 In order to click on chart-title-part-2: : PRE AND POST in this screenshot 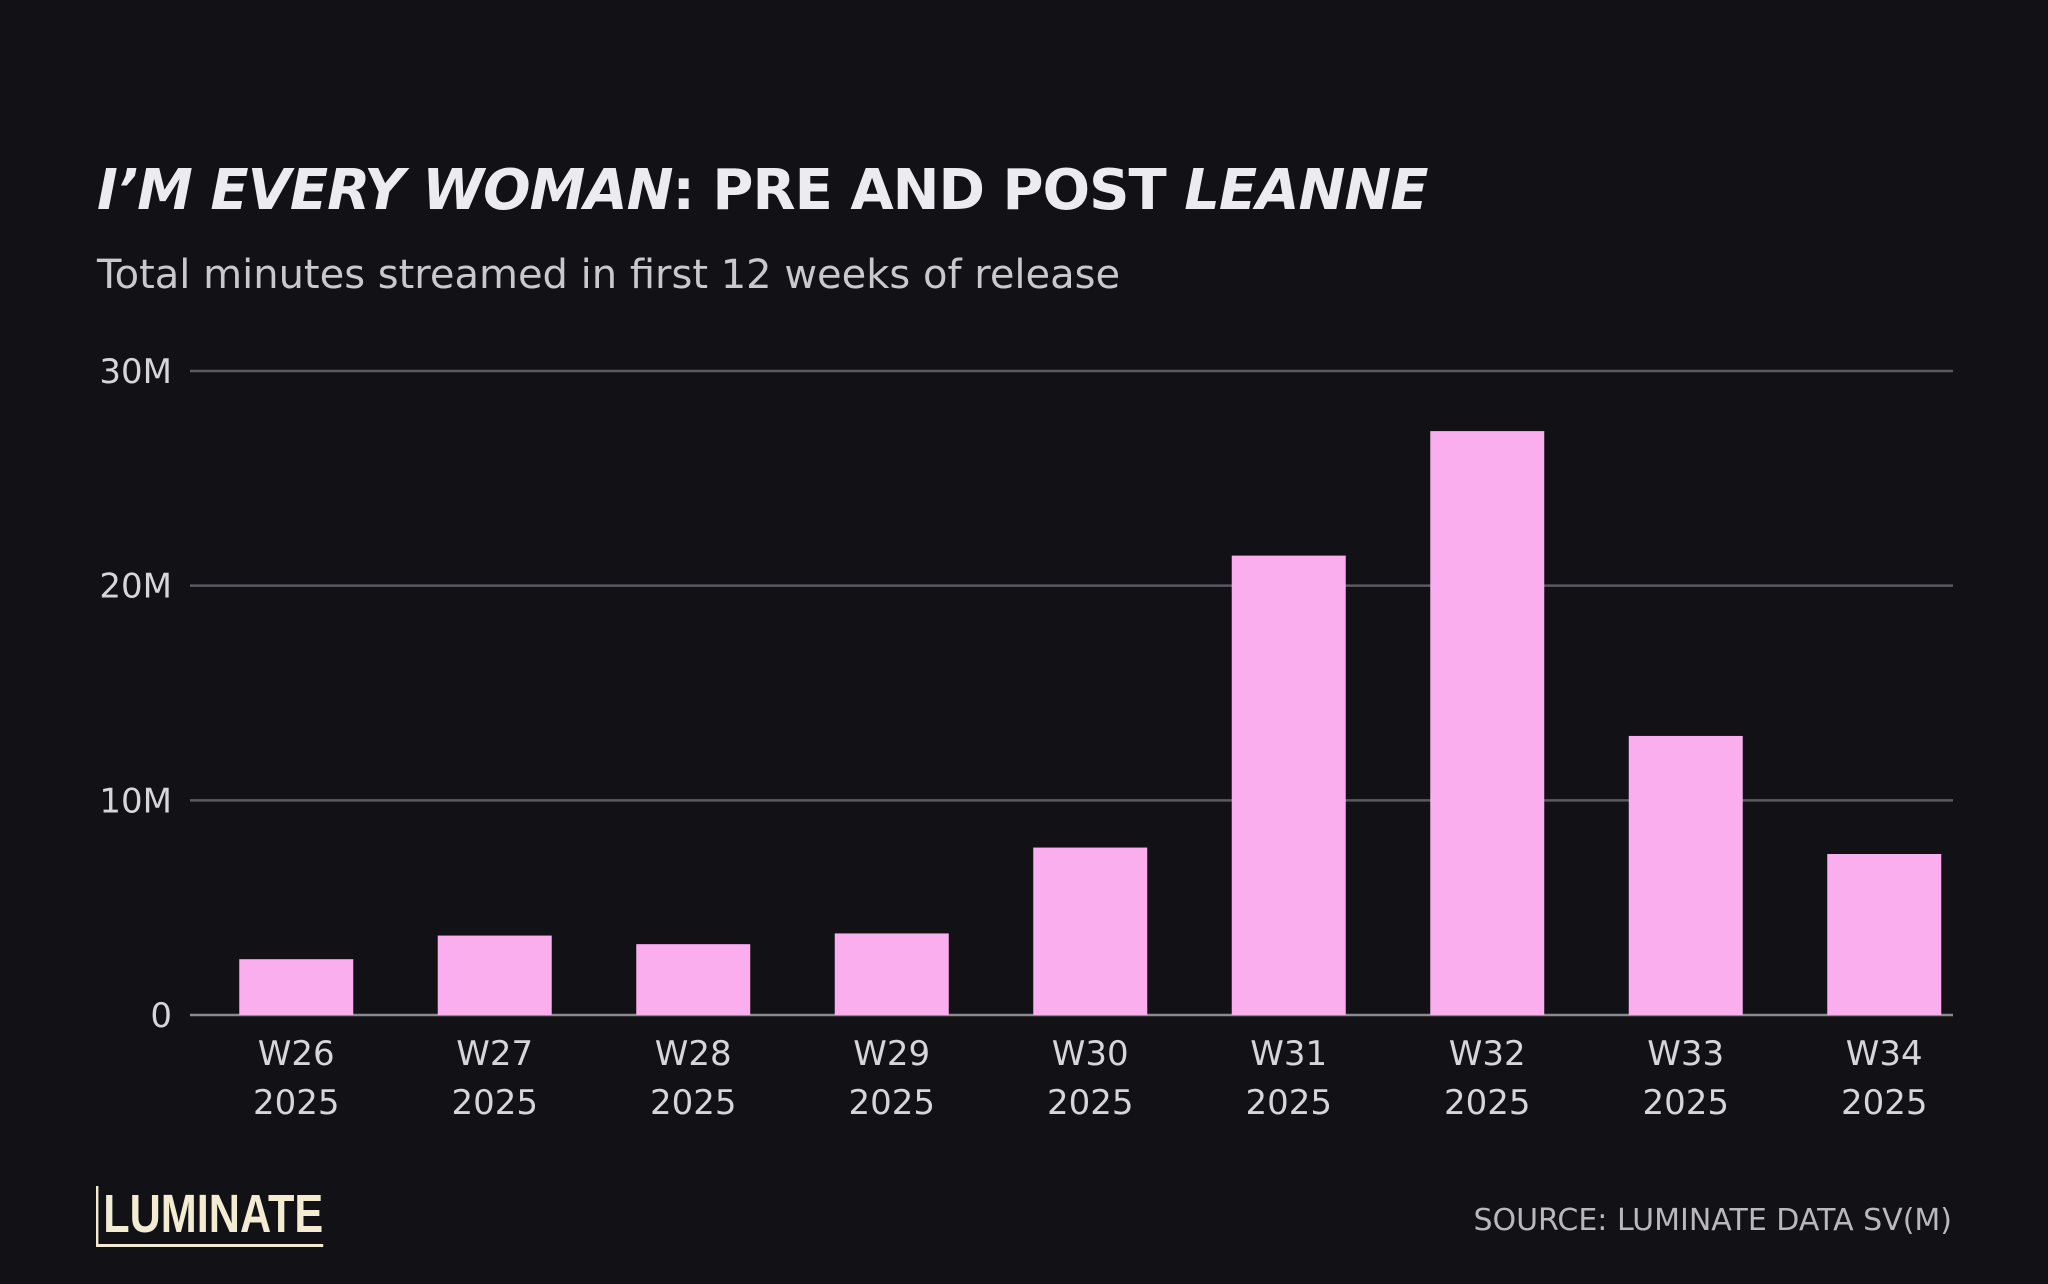, I will do `click(928, 190)`.